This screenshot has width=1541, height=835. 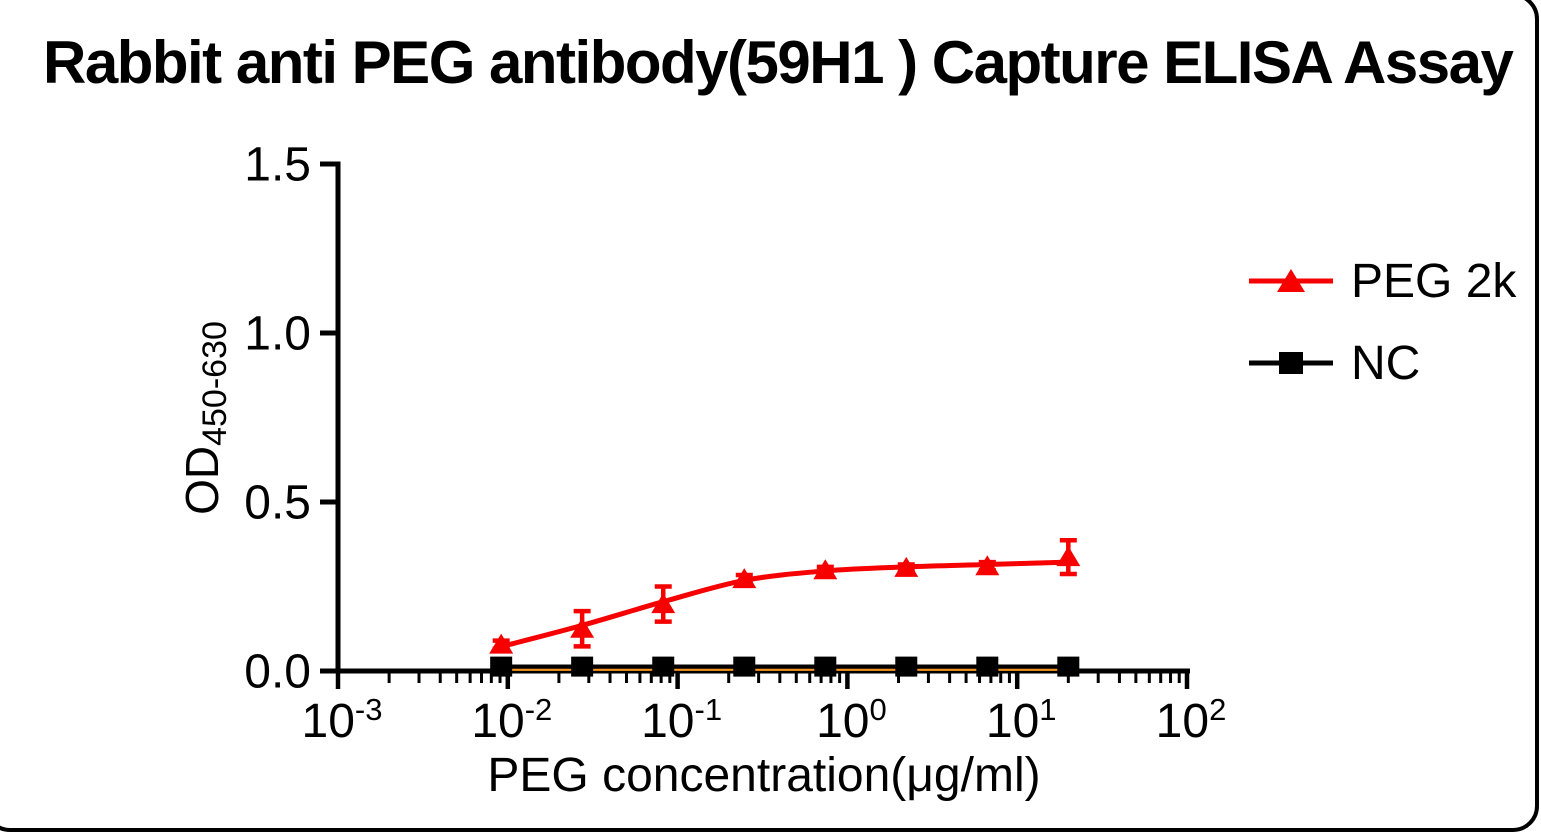 I want to click on legend-triangle-marker-icon, so click(x=1291, y=280).